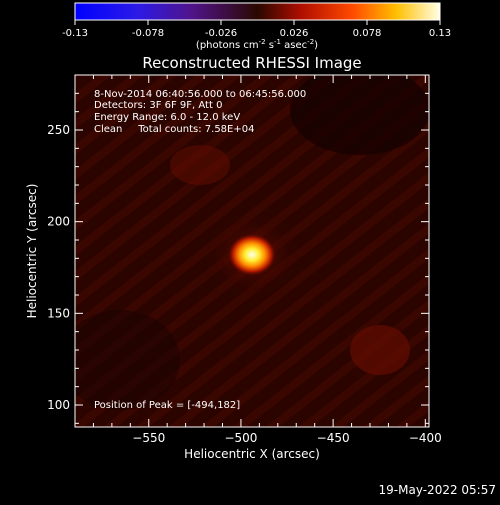 The image size is (500, 505). Describe the element at coordinates (440, 33) in the screenshot. I see `colorbar-tick-label: 0.13` at that location.